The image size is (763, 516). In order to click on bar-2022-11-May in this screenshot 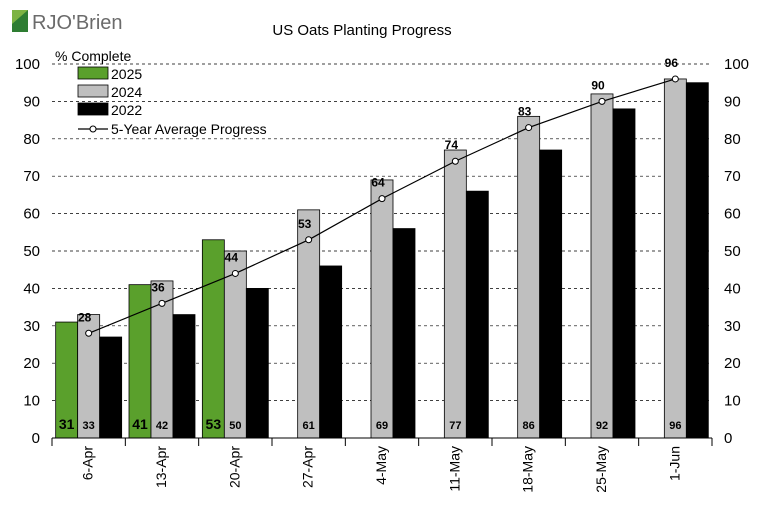, I will do `click(477, 314)`.